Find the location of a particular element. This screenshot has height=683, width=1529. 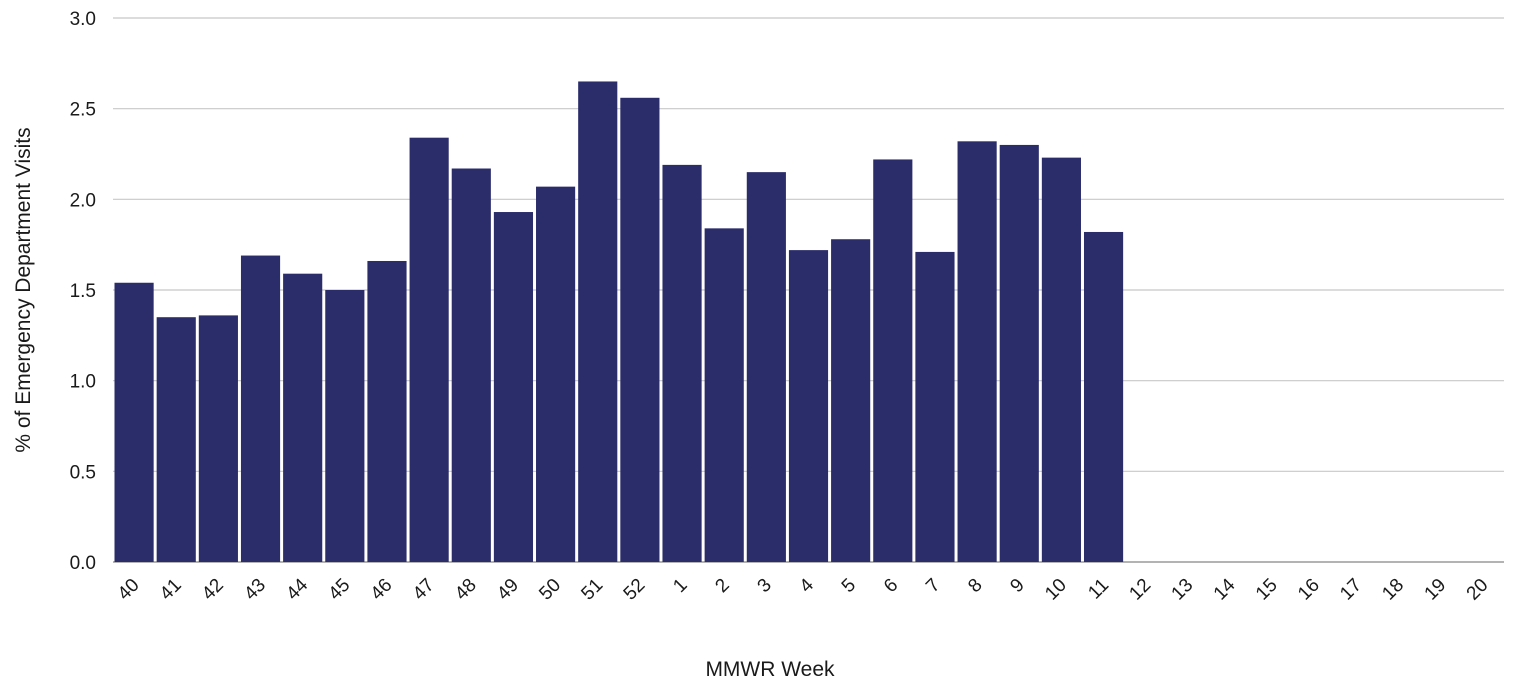

x-axis-title: MMWR Week is located at coordinates (770, 669).